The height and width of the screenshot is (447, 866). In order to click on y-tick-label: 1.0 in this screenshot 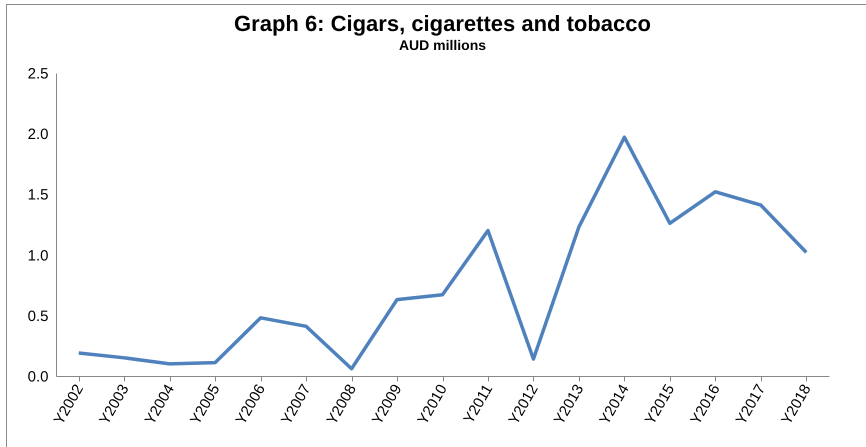, I will do `click(38, 255)`.